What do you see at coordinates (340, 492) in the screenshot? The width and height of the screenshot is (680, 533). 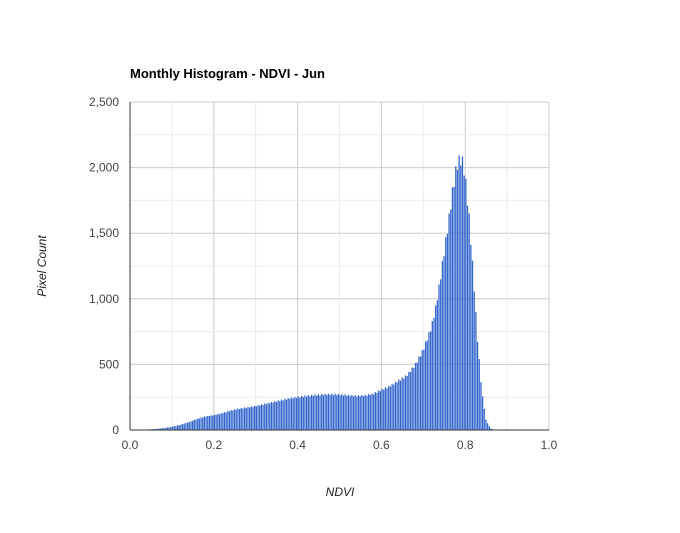 I see `x-axis-label: NDVI` at bounding box center [340, 492].